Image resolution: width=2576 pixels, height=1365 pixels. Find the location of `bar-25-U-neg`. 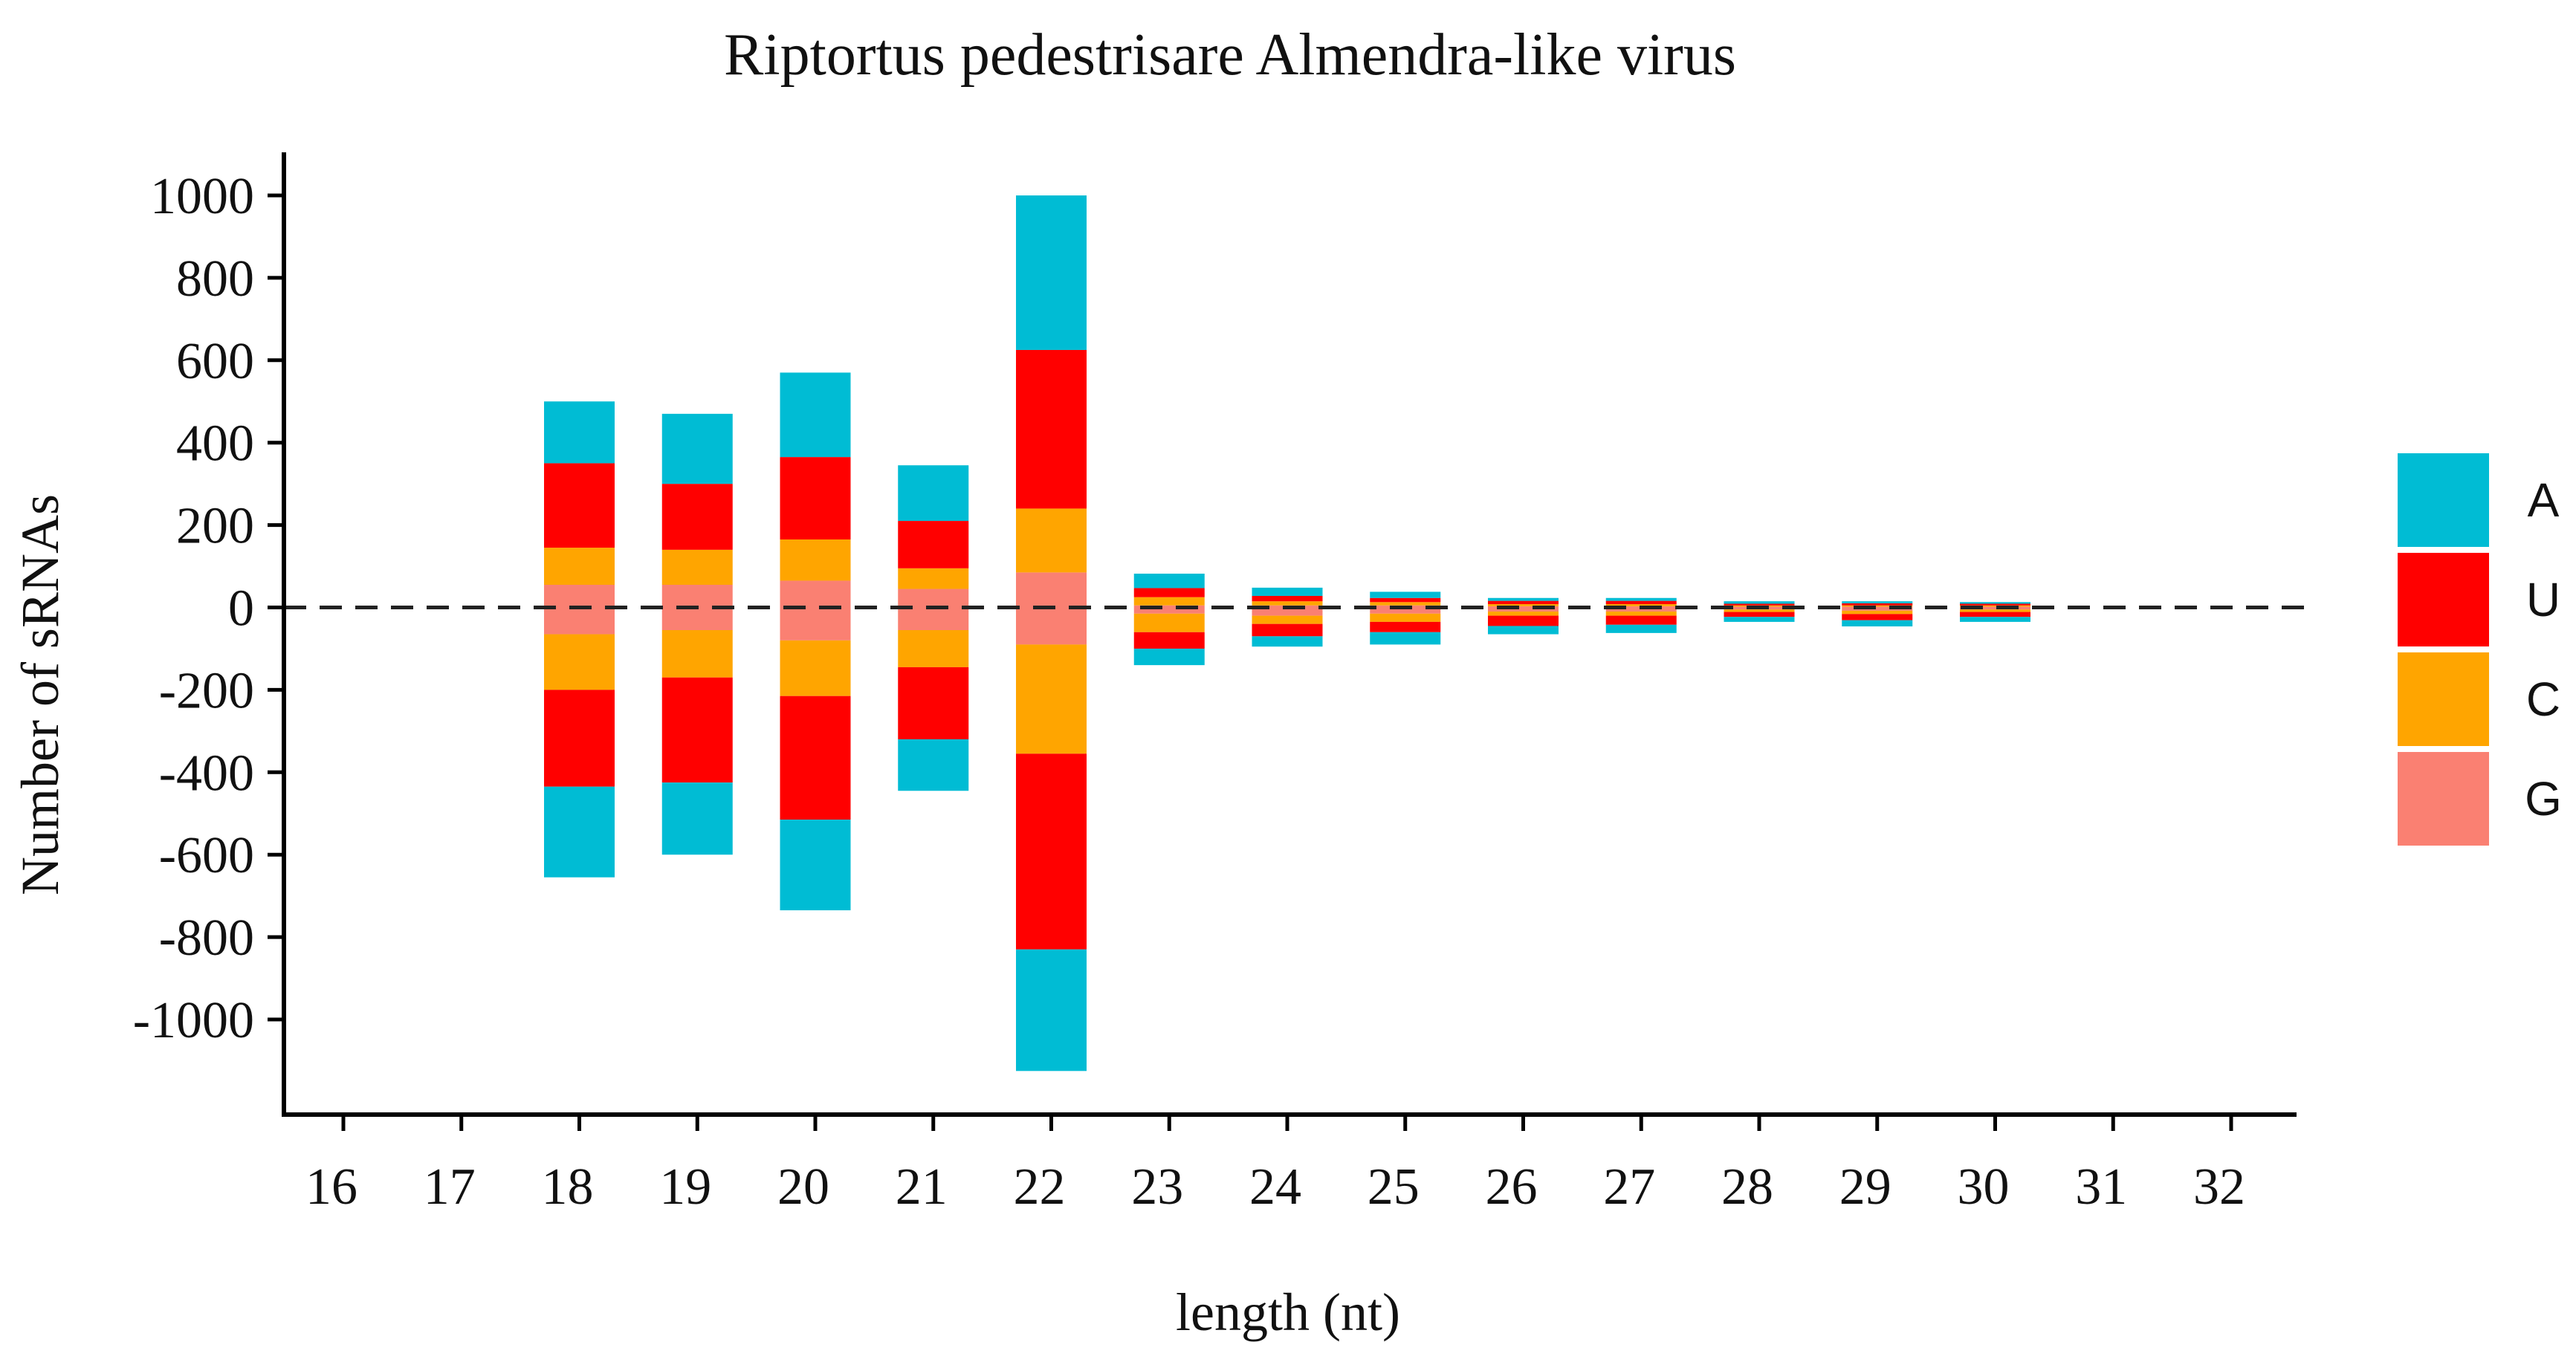

bar-25-U-neg is located at coordinates (1405, 626).